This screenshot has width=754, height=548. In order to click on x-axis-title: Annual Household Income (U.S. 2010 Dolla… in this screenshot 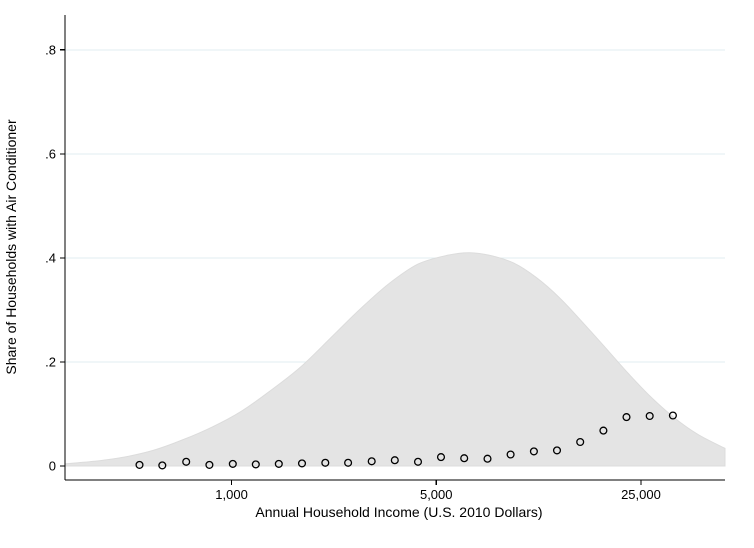, I will do `click(398, 512)`.